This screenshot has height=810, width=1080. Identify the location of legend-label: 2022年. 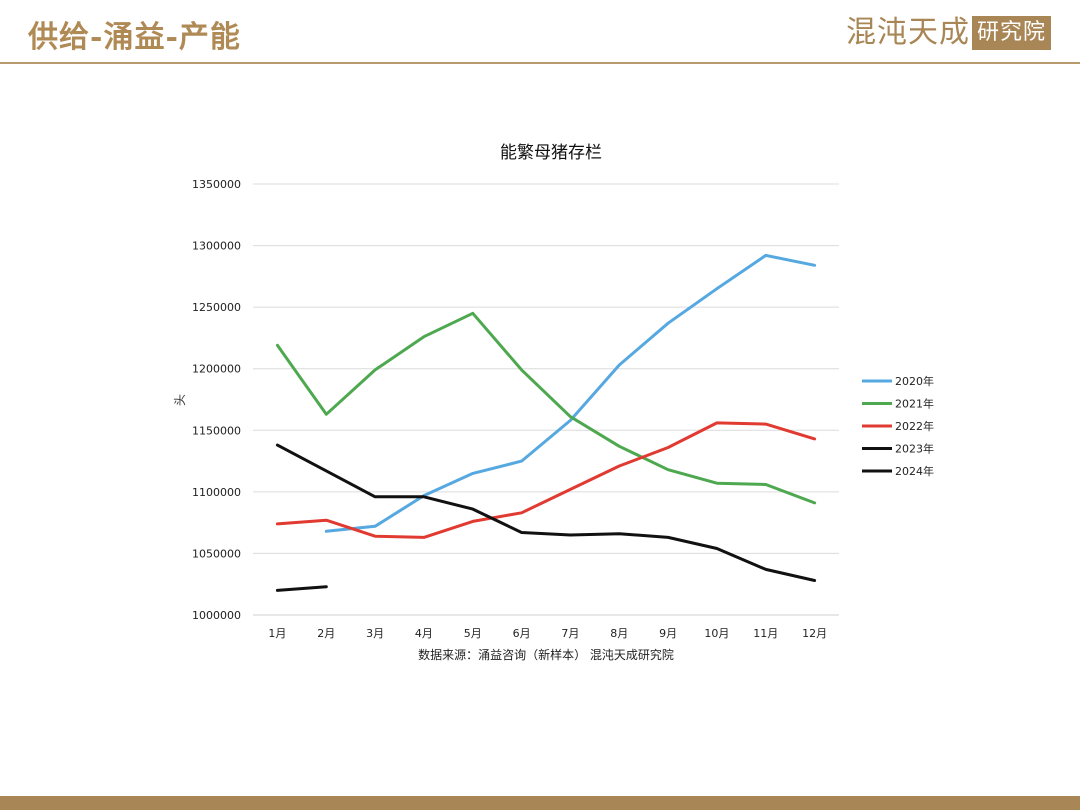
(914, 426).